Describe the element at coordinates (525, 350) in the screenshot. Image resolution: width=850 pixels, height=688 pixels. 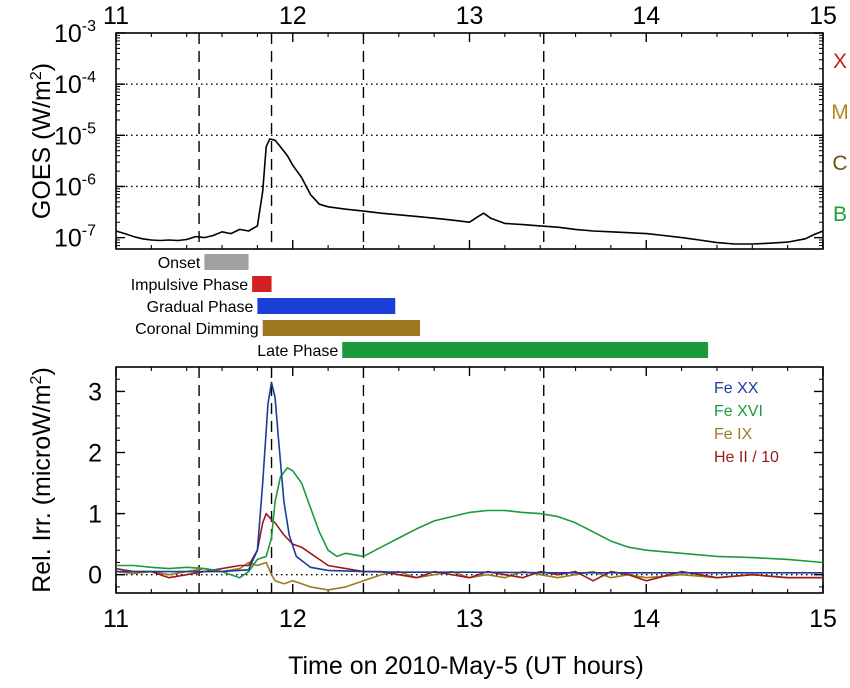
I see `phase-bar-late-phase` at that location.